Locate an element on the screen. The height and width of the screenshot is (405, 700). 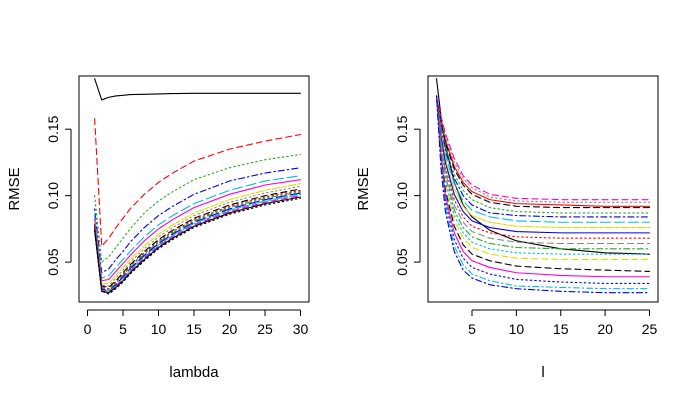
x-tick-label: 30 is located at coordinates (301, 329).